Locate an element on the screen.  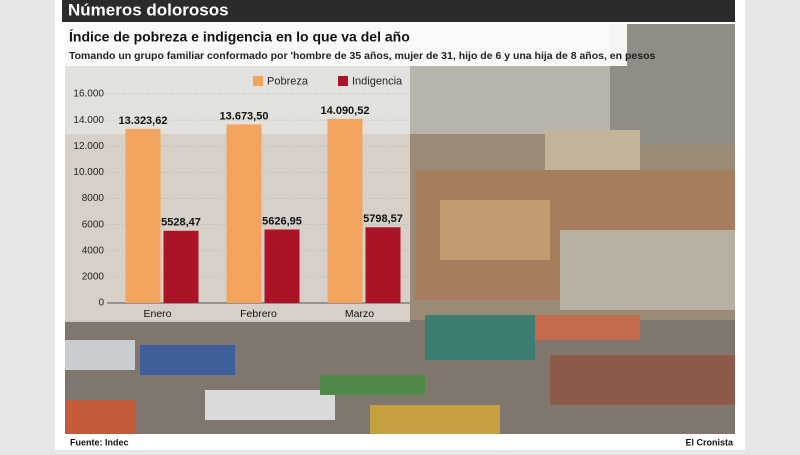
title-box is located at coordinates (346, 45).